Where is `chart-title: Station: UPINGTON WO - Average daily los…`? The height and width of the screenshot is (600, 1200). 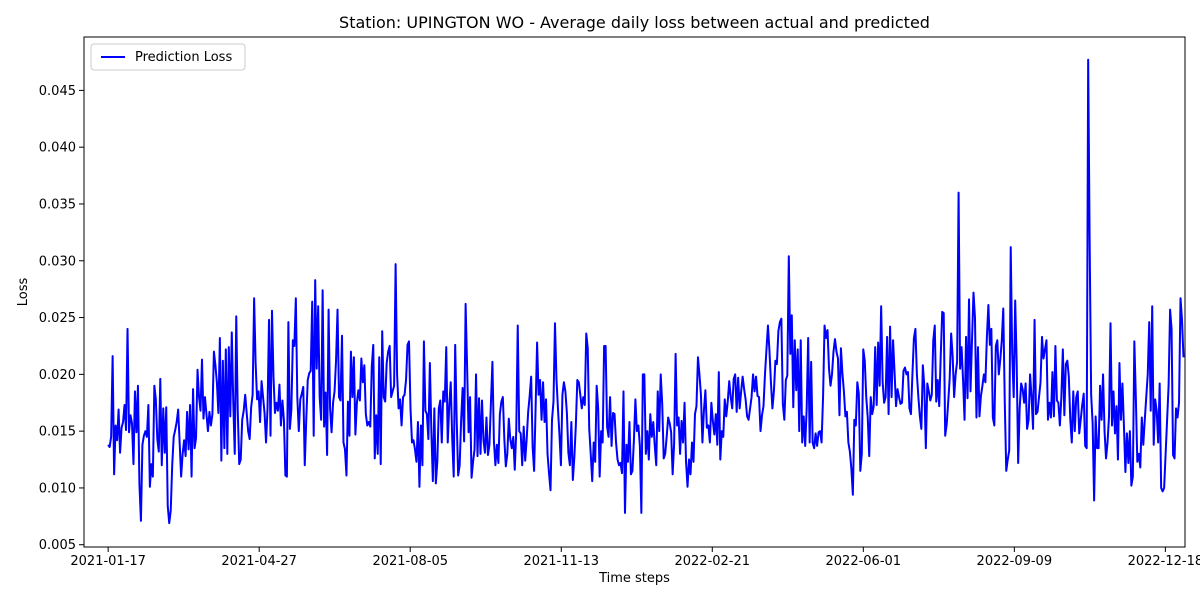
chart-title: Station: UPINGTON WO - Average daily los… is located at coordinates (634, 22).